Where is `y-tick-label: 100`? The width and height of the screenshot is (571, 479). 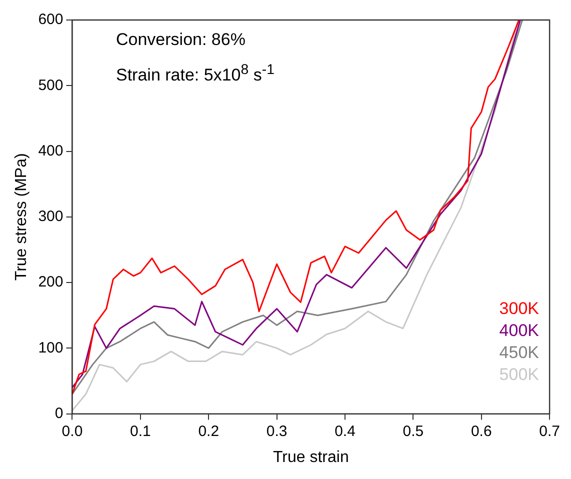 y-tick-label: 100 is located at coordinates (51, 347).